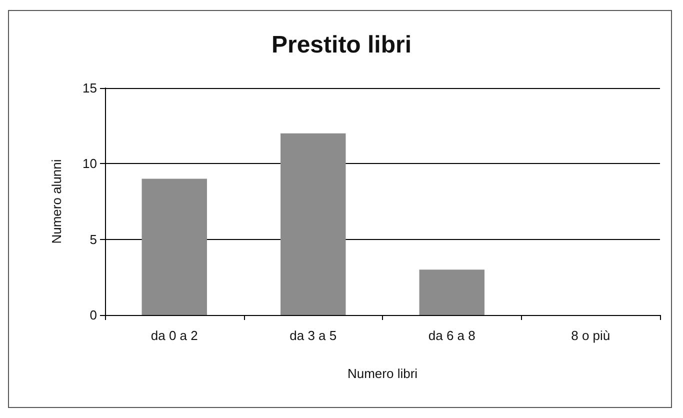  I want to click on y-tick-label: 10, so click(89, 164).